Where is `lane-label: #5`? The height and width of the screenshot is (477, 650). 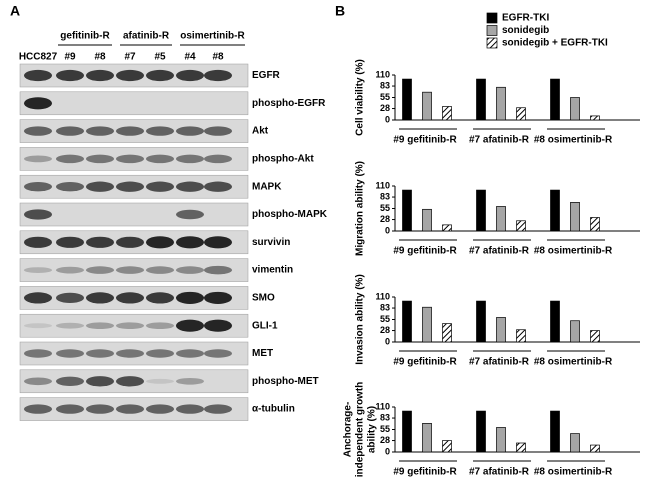
lane-label: #5 is located at coordinates (160, 57).